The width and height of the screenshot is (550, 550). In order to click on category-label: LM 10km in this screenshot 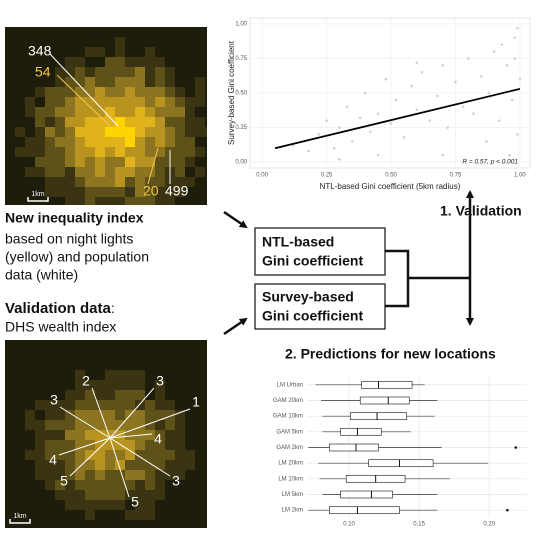, I will do `click(290, 479)`.